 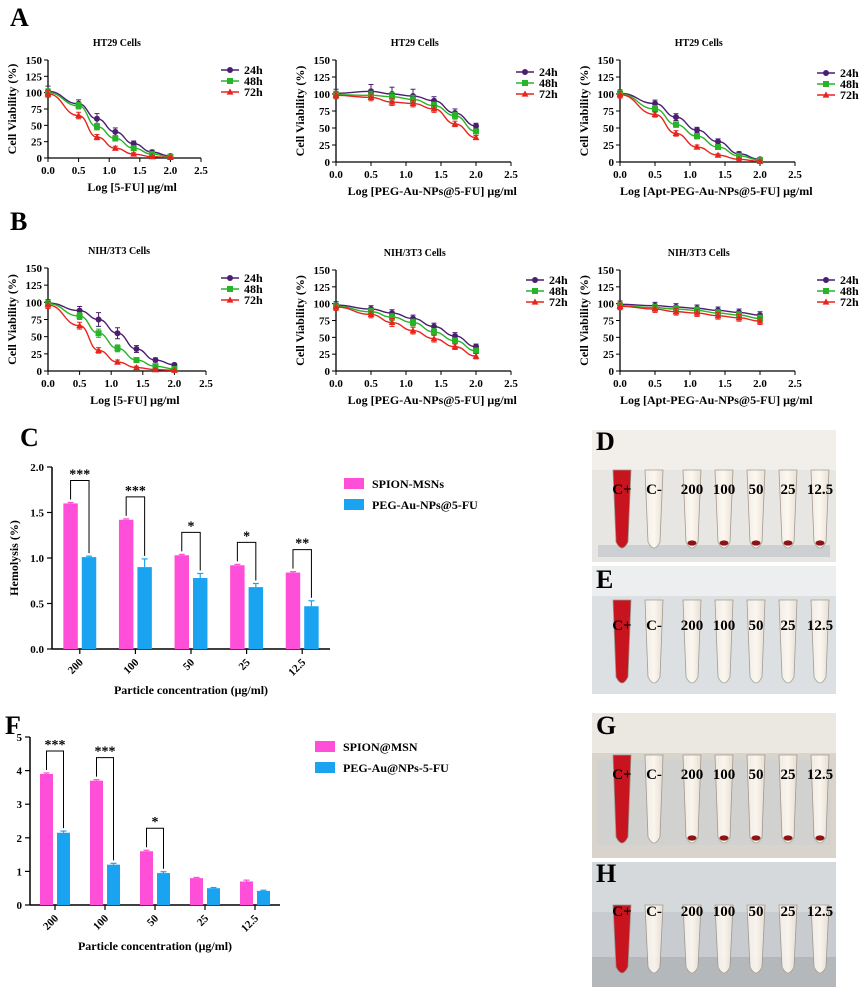 I want to click on y-tick-label: 0.5, so click(x=37, y=605).